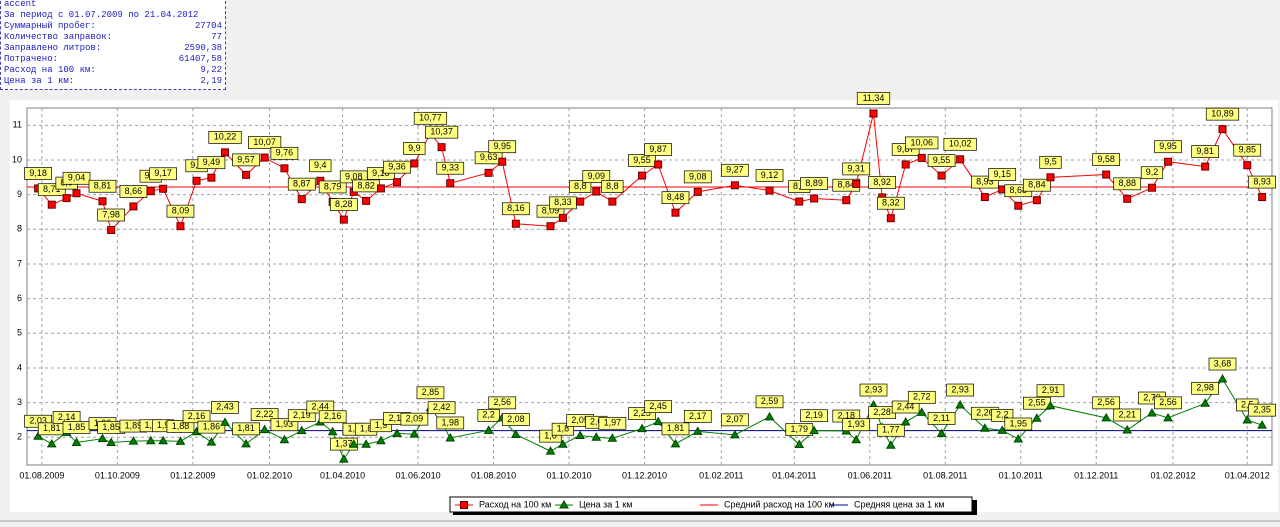 The height and width of the screenshot is (527, 1280). Describe the element at coordinates (870, 475) in the screenshot. I see `x-tick-label: 01.06.2011` at that location.